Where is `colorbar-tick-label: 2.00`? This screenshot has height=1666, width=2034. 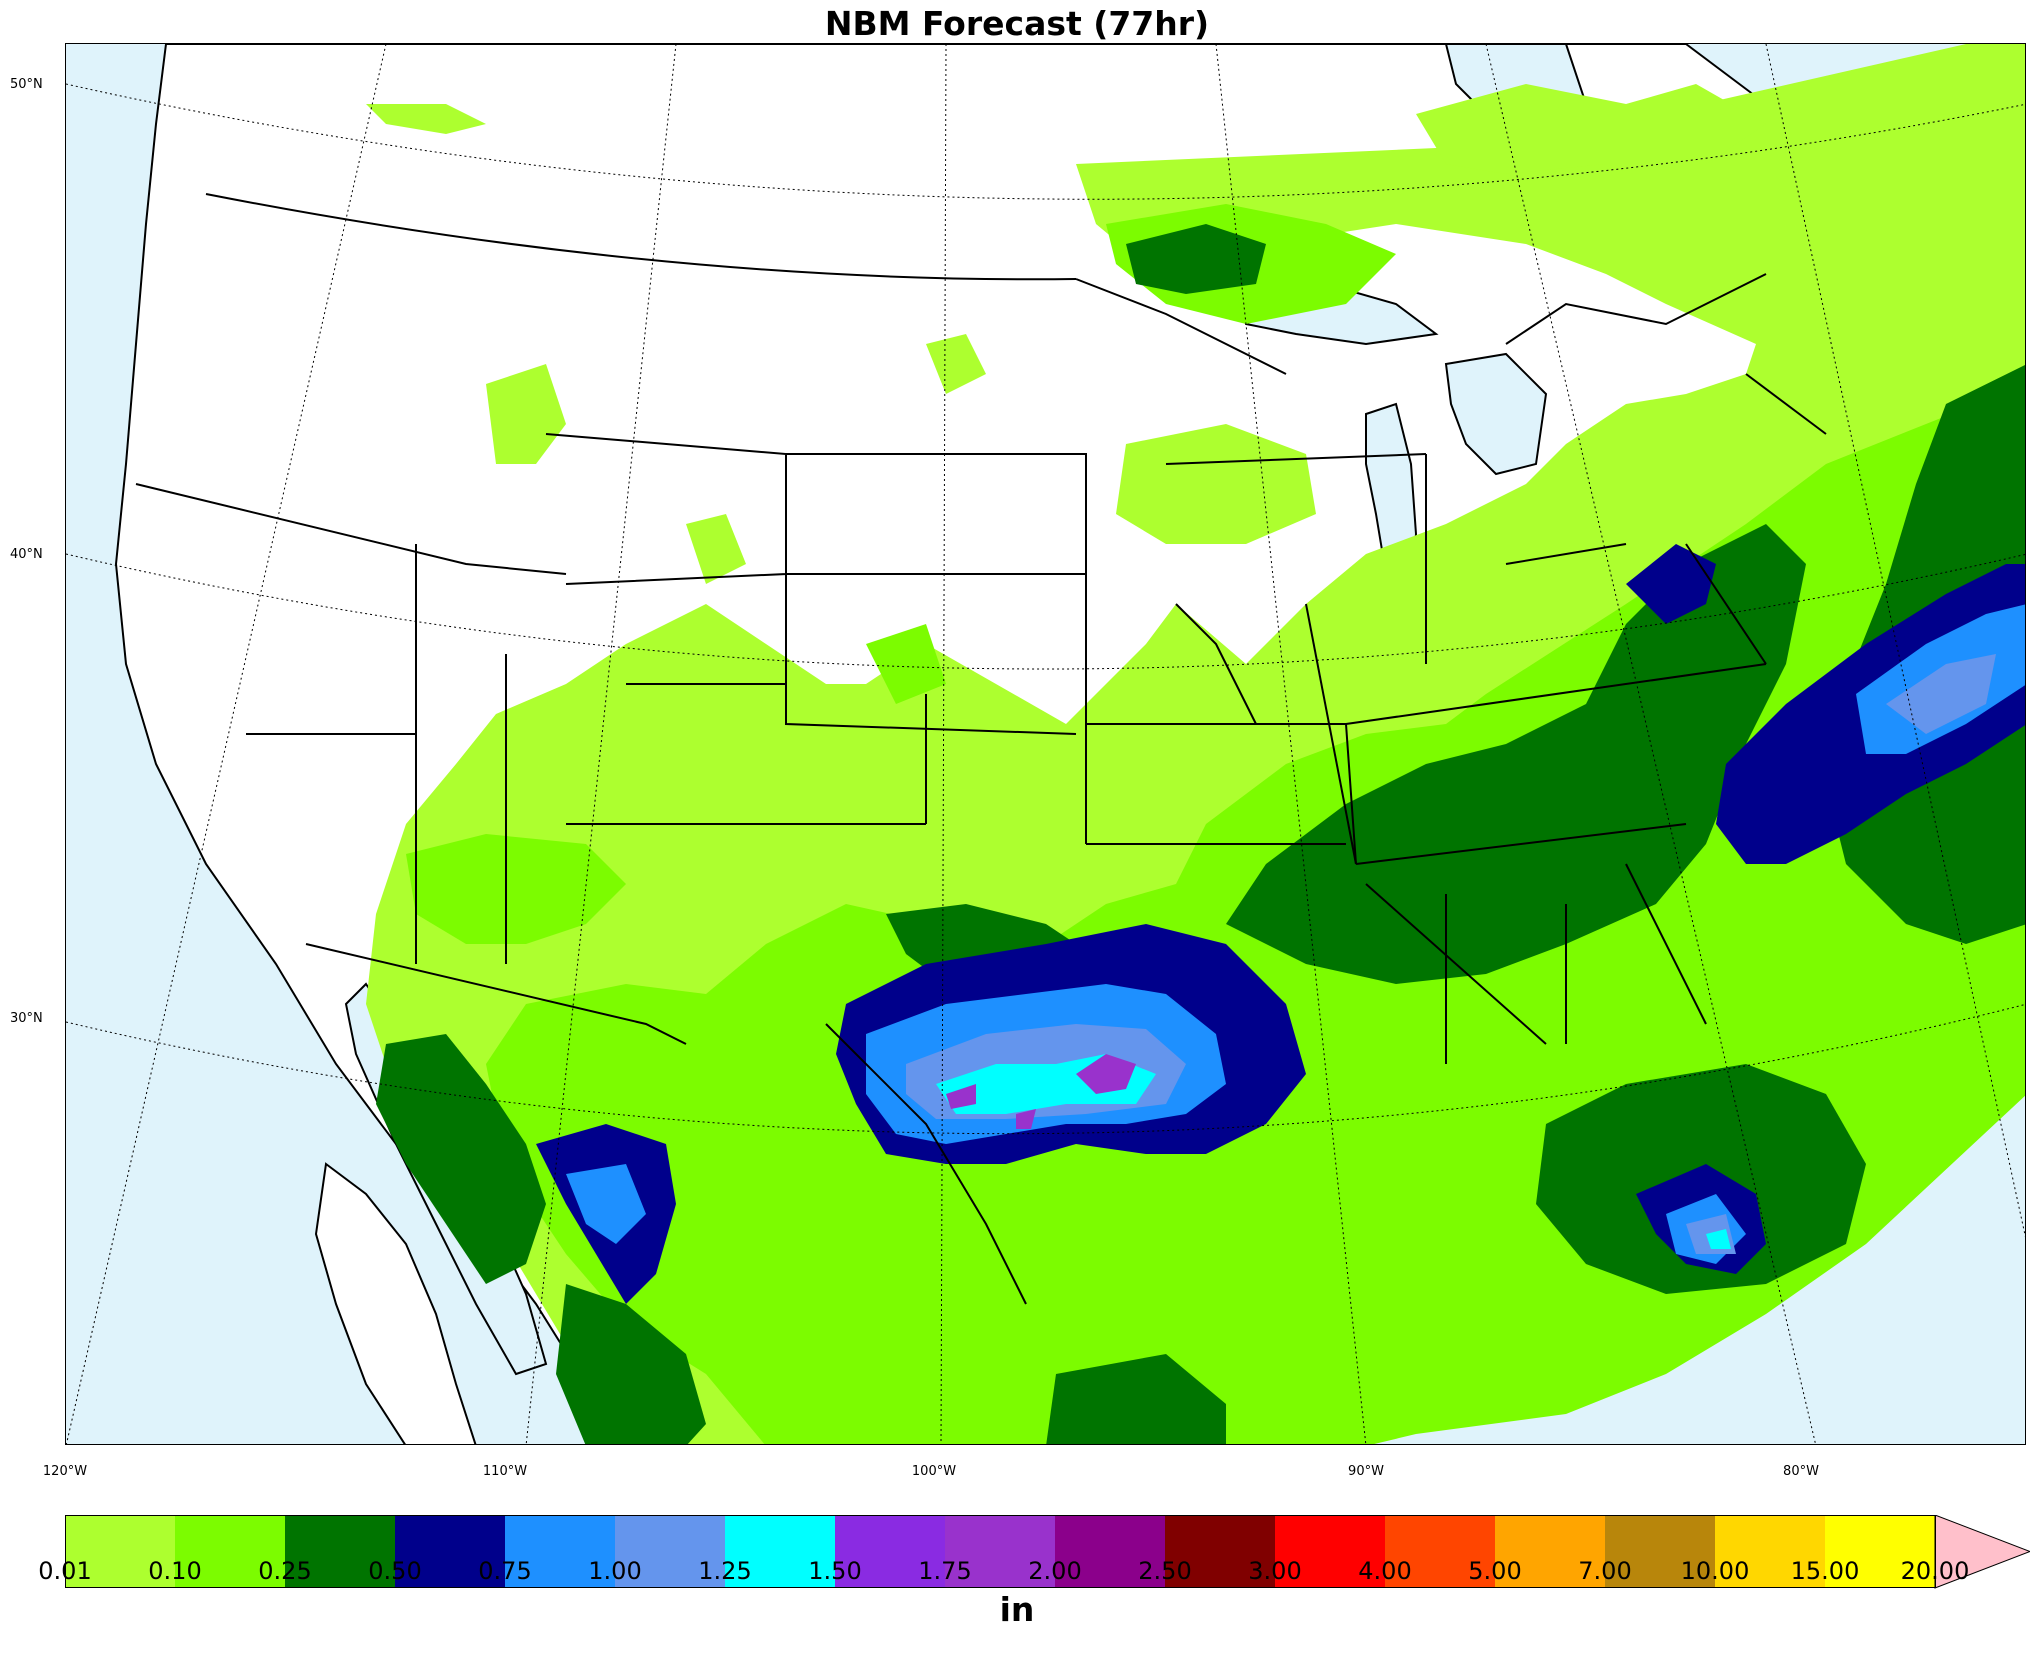 colorbar-tick-label: 2.00 is located at coordinates (1055, 1571).